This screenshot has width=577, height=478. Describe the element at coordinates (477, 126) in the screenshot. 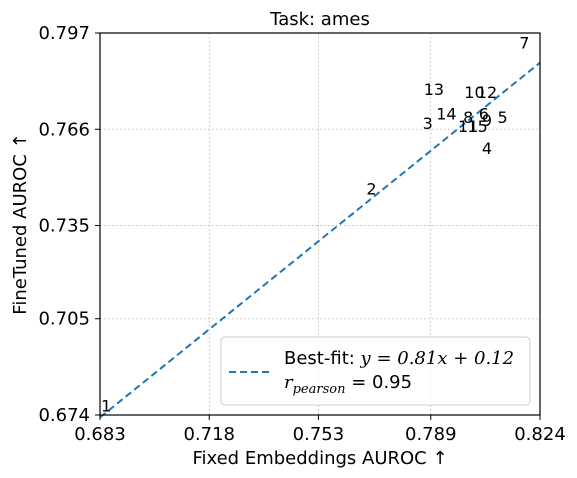

I see `point-label: 15` at that location.